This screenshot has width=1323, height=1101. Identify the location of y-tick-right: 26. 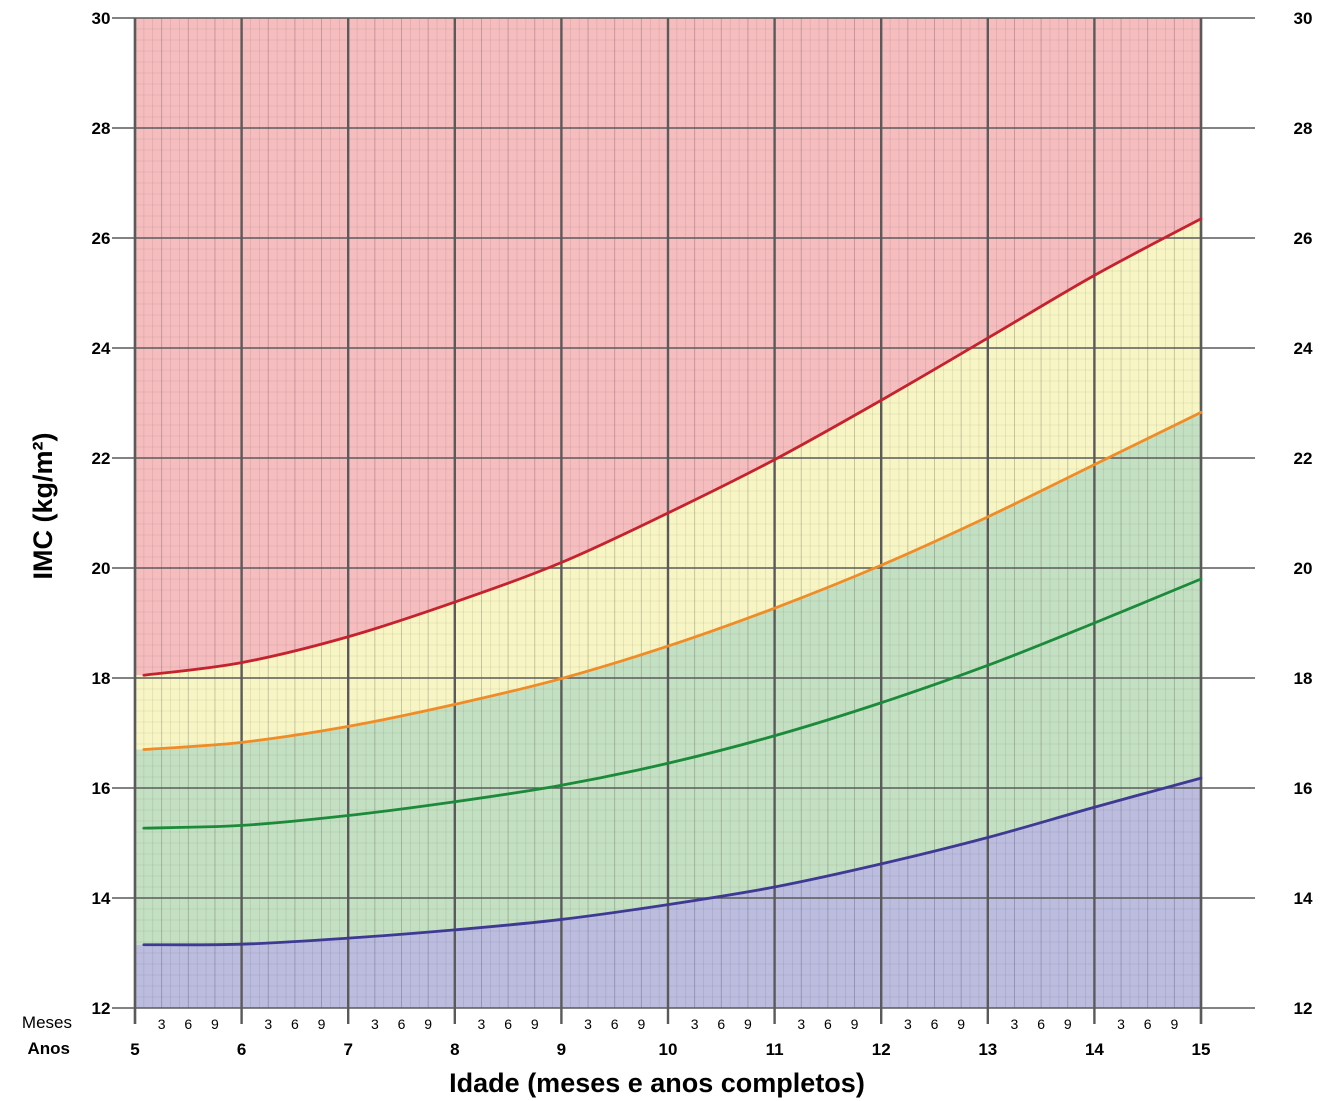
(1303, 238).